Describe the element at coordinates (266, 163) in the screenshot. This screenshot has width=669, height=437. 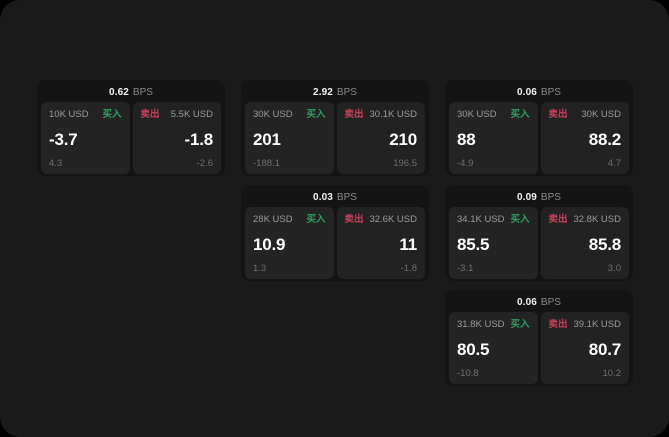
I see `buy-delta: -188.1` at that location.